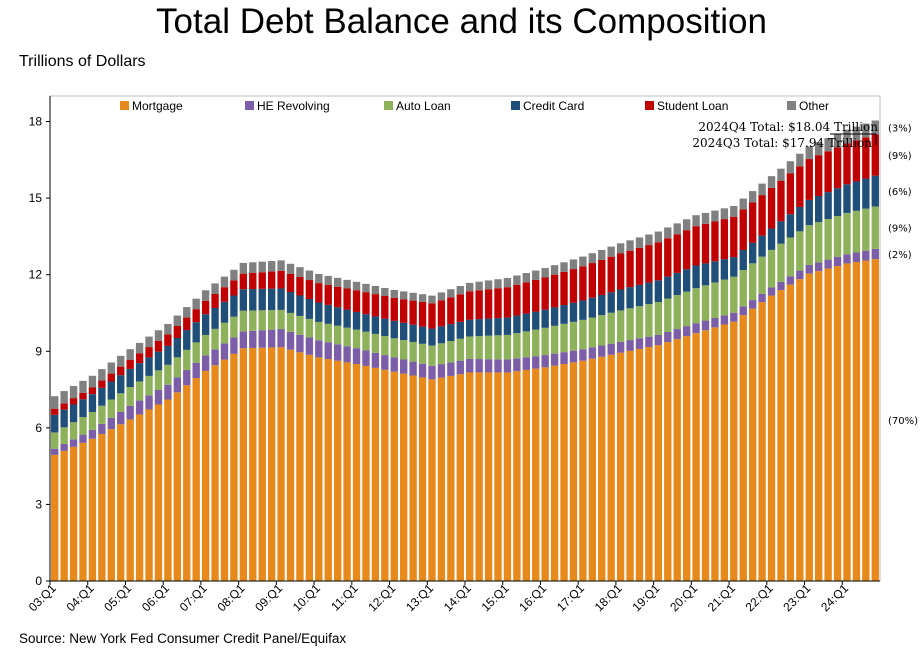 This screenshot has width=923, height=651. What do you see at coordinates (495, 597) in the screenshot?
I see `x-tick-label: 15:Q1` at bounding box center [495, 597].